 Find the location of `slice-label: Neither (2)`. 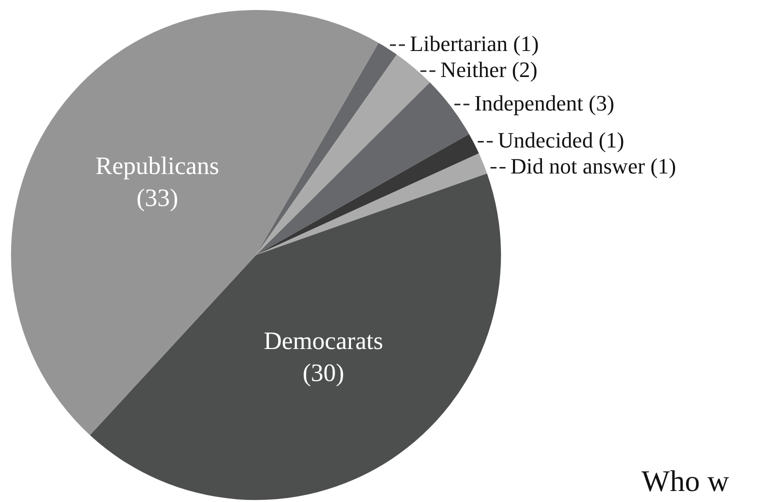

slice-label: Neither (2) is located at coordinates (489, 69).